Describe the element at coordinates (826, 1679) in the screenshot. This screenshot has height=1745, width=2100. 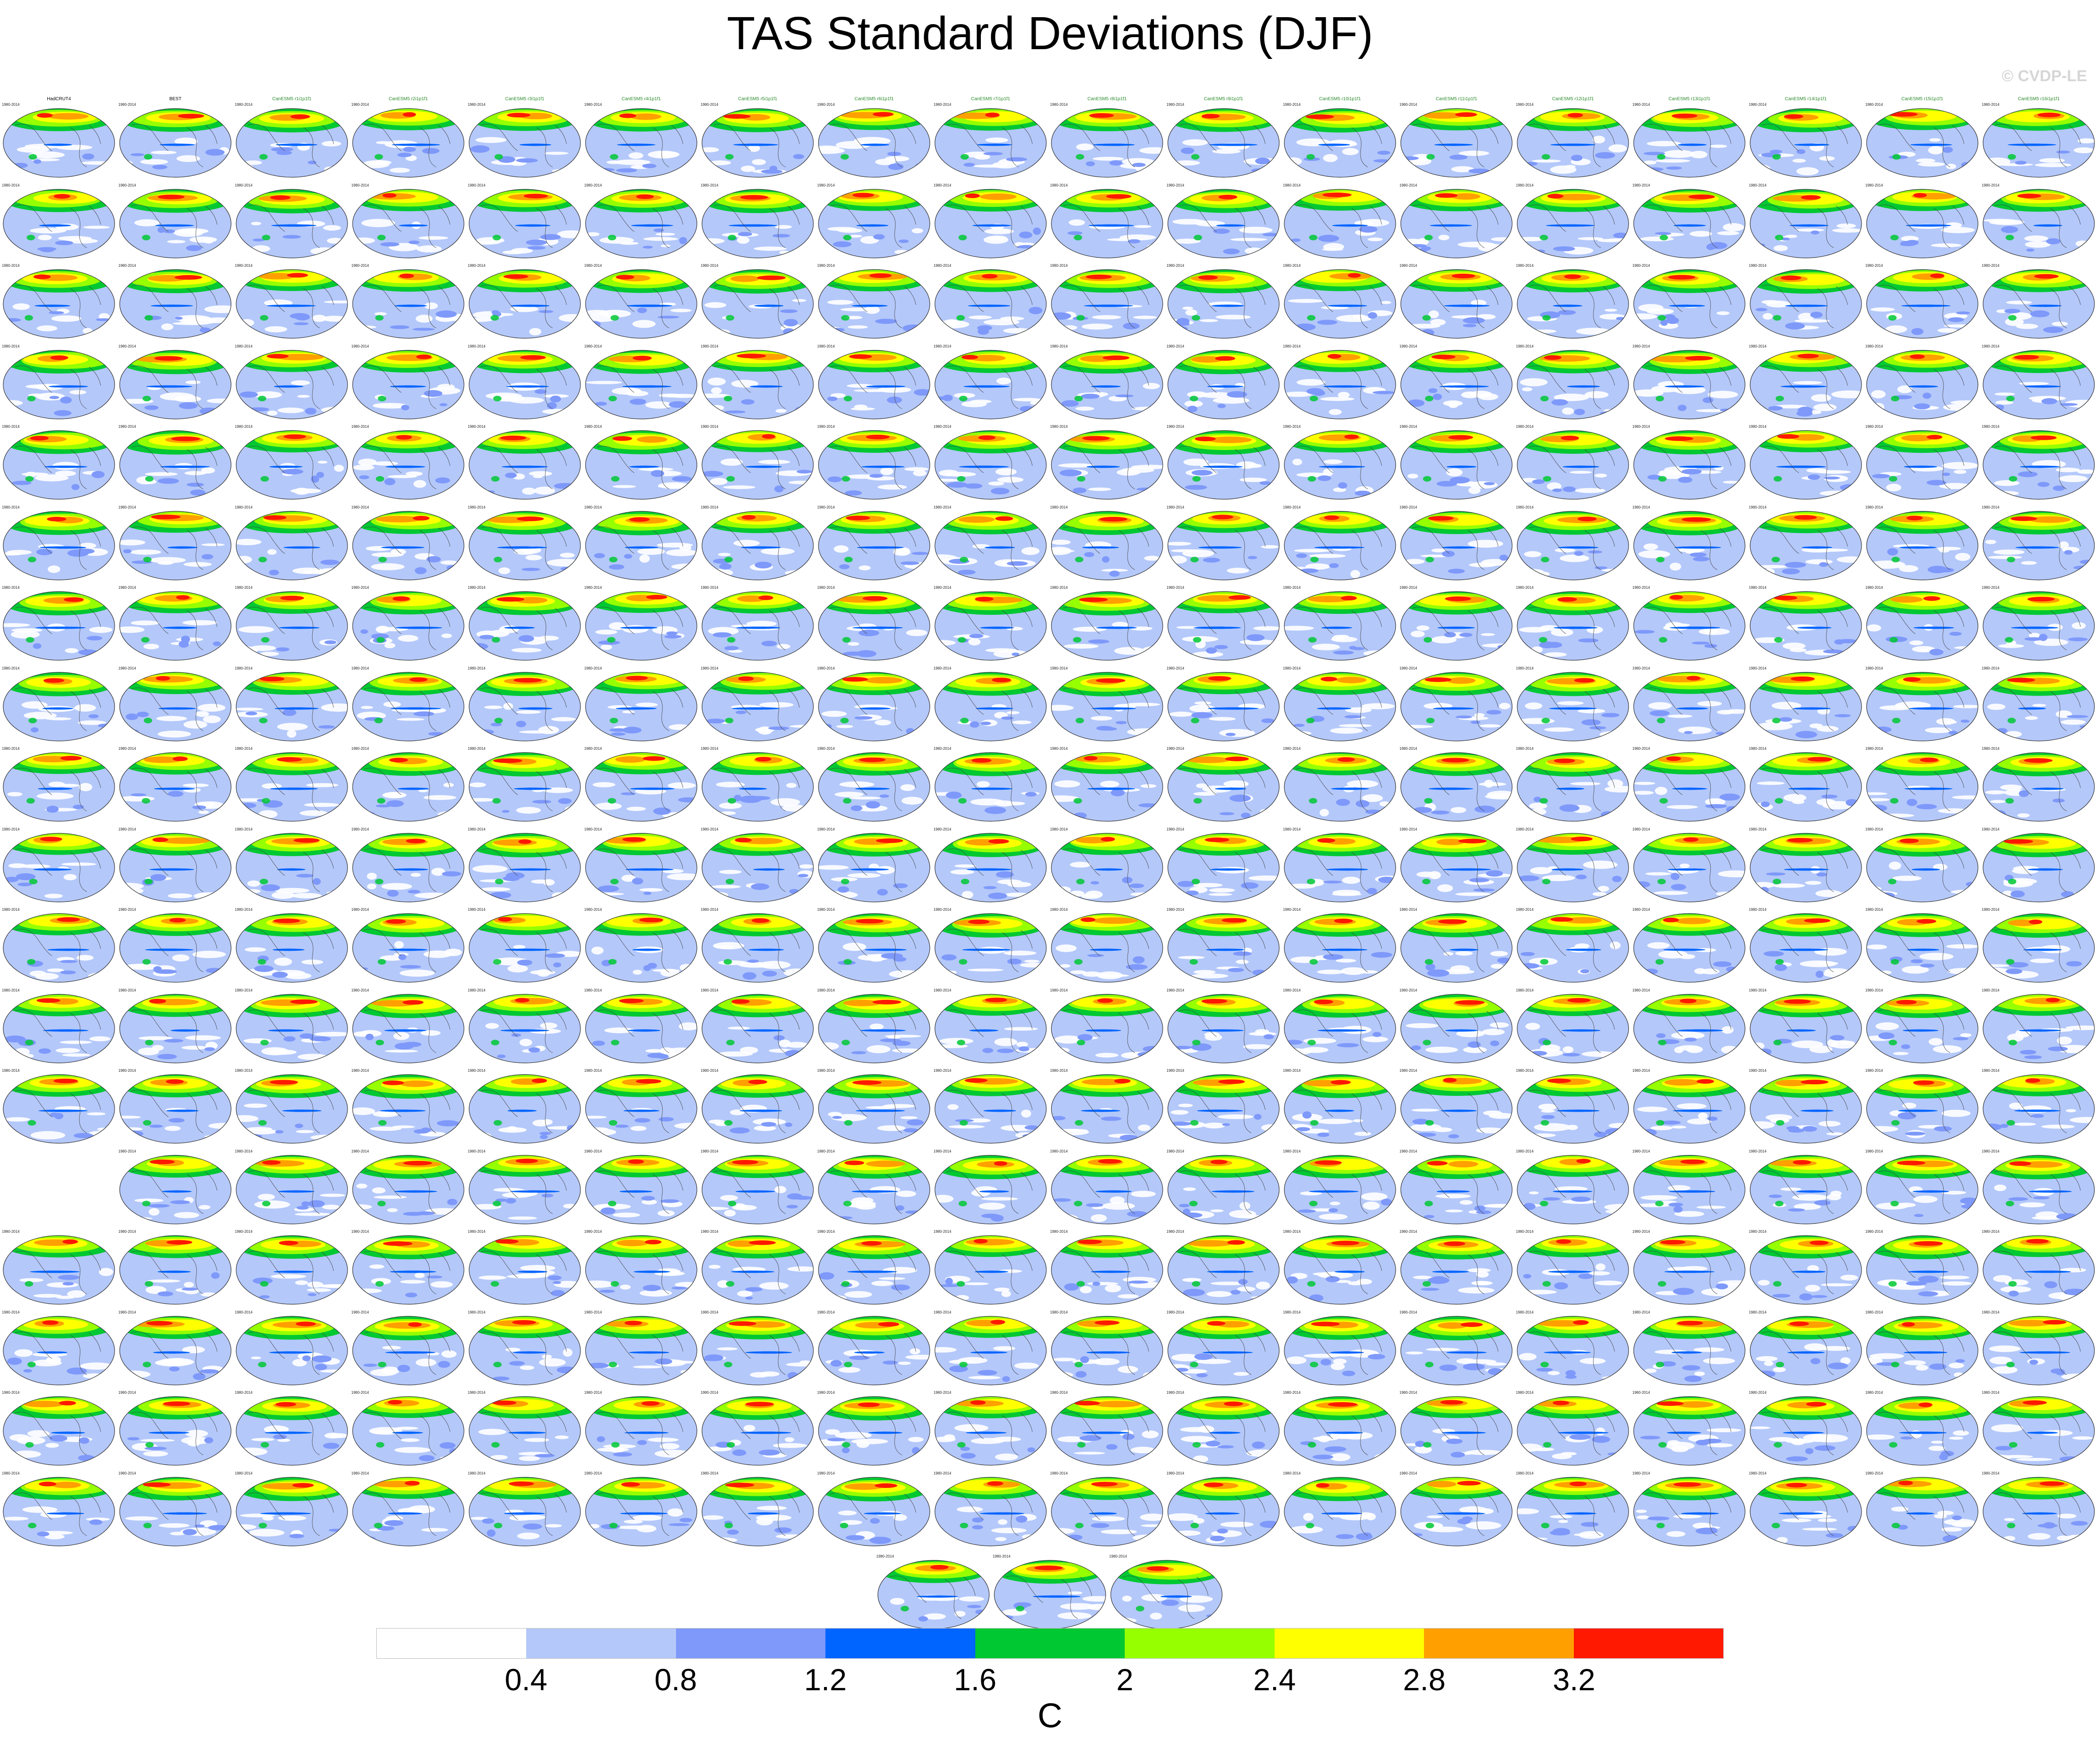
I see `colorbar-tick-label: 1.2` at that location.